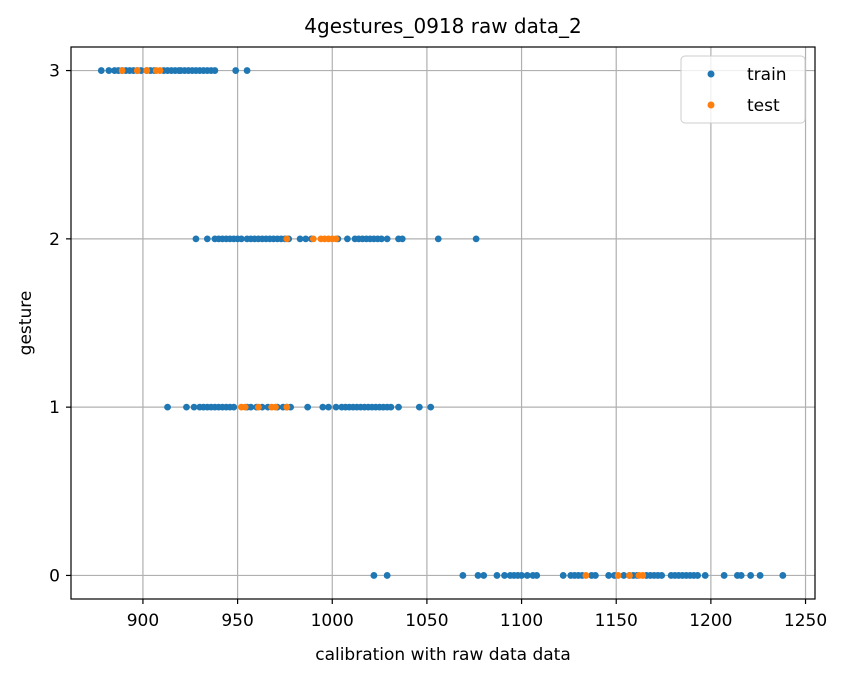  Describe the element at coordinates (26, 323) in the screenshot. I see `y-axis-label: gesture` at that location.